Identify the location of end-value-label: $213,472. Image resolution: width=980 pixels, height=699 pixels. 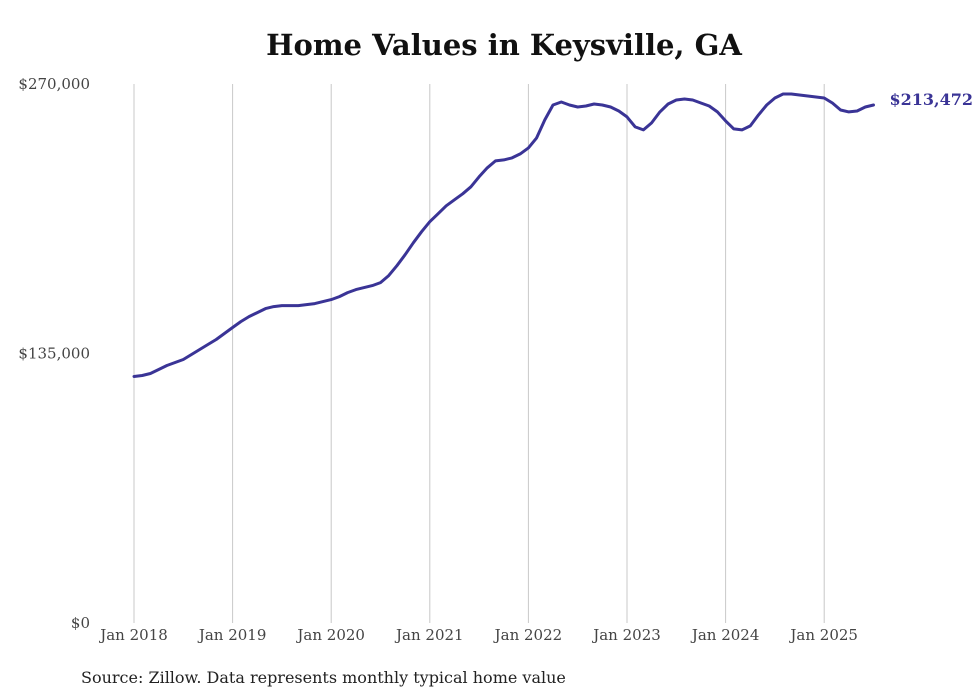
(932, 99).